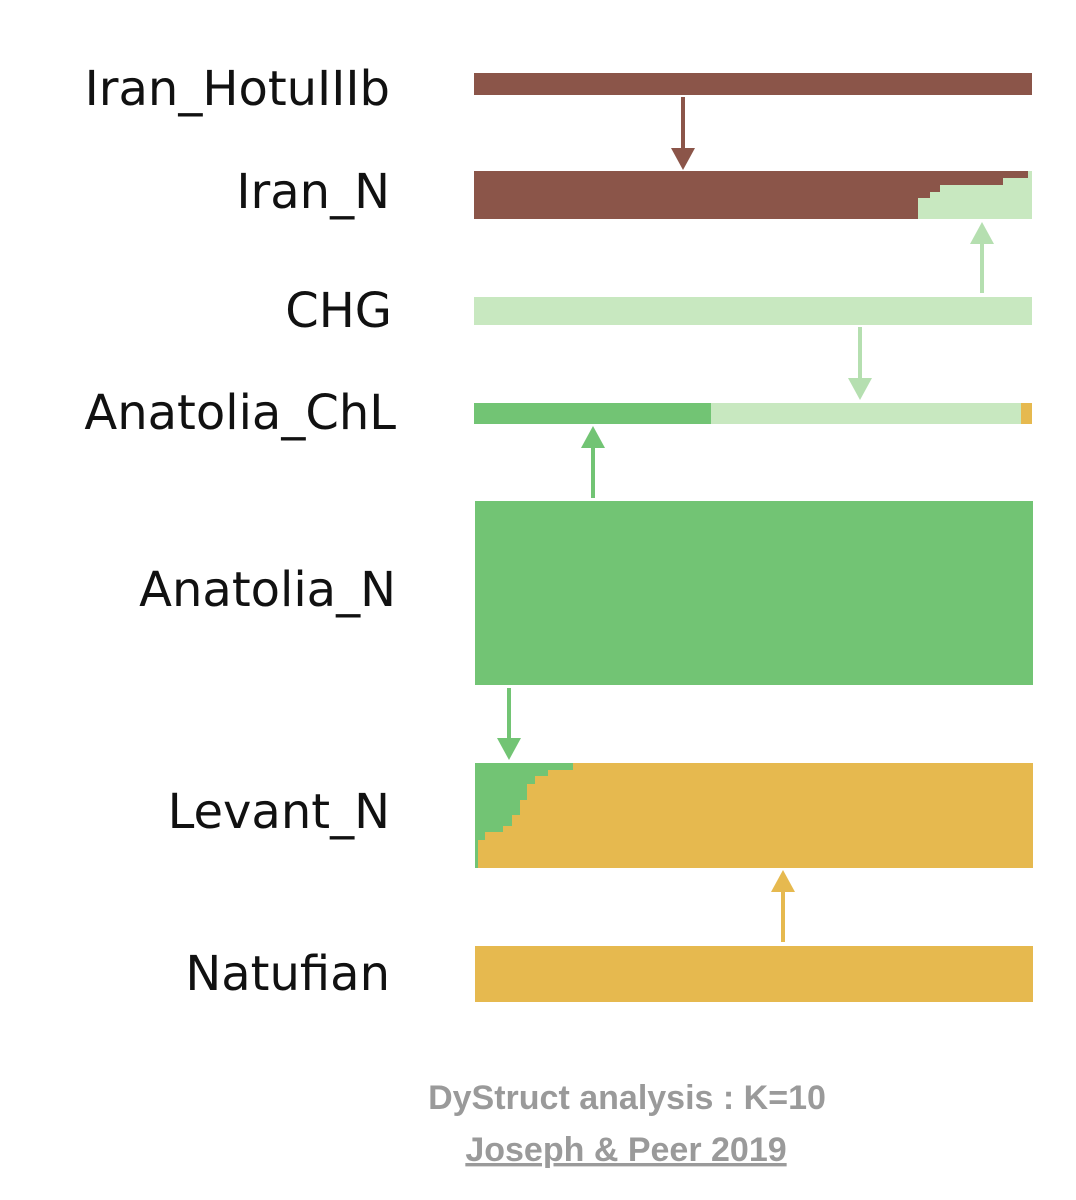 The height and width of the screenshot is (1200, 1076). What do you see at coordinates (279, 812) in the screenshot?
I see `population-label: Levant_N` at bounding box center [279, 812].